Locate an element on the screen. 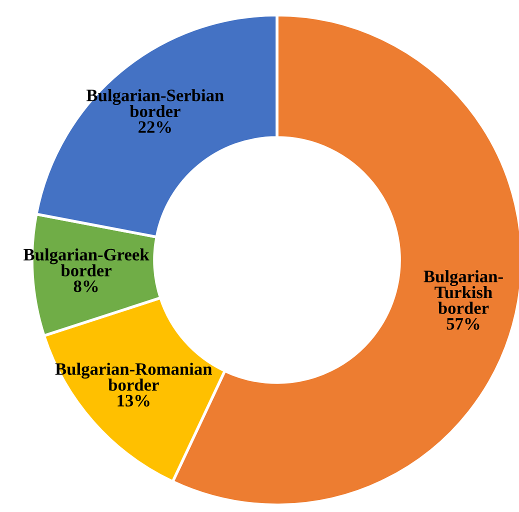  data-label: 57% is located at coordinates (463, 324).